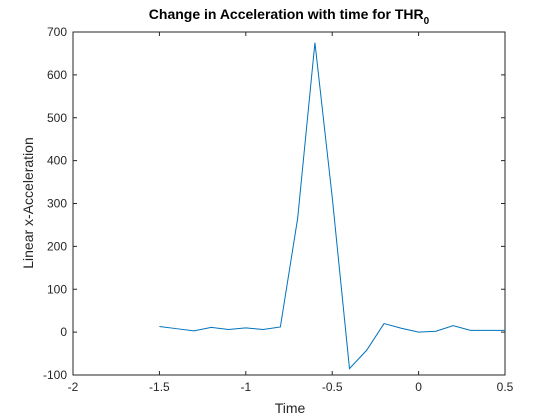  I want to click on y-tick-label: 200, so click(57, 246).